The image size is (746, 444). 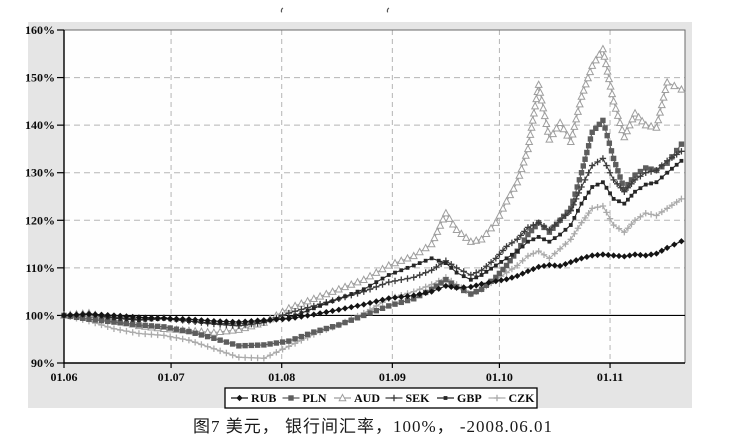 I want to click on y-tick-label: 110%, so click(x=40, y=268).